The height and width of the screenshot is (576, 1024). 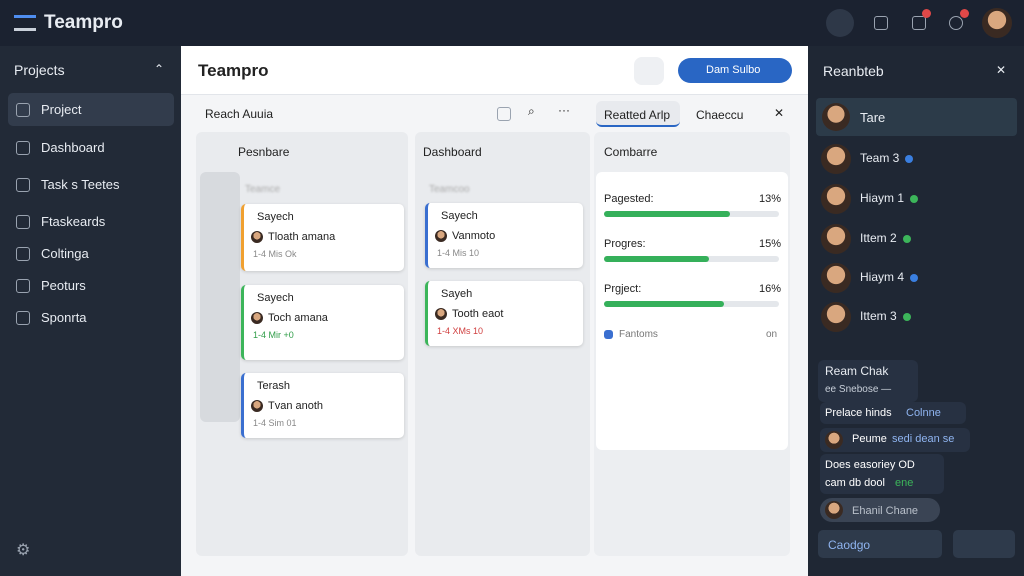 What do you see at coordinates (720, 115) in the screenshot?
I see `tab: Chaeccu` at bounding box center [720, 115].